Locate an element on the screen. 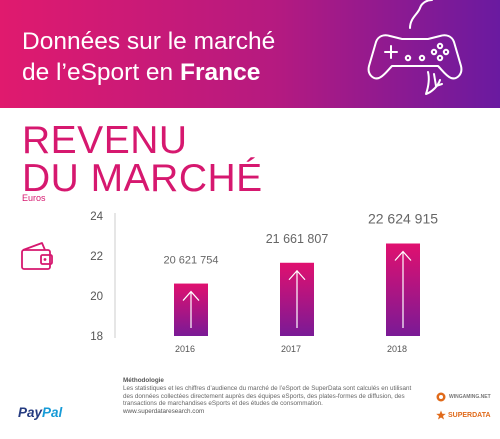 The height and width of the screenshot is (439, 500). title-line-2: de l’eSport en France is located at coordinates (182, 72).